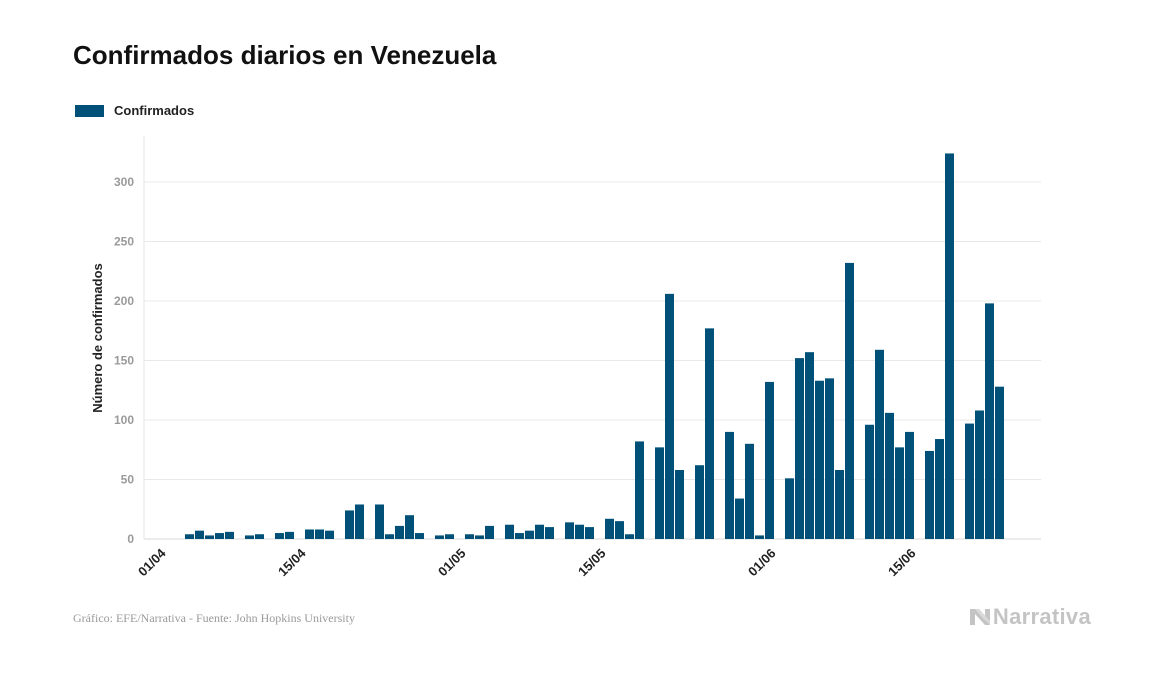 Image resolution: width=1157 pixels, height=674 pixels. What do you see at coordinates (592, 563) in the screenshot?
I see `x-tick-label: 15/05` at bounding box center [592, 563].